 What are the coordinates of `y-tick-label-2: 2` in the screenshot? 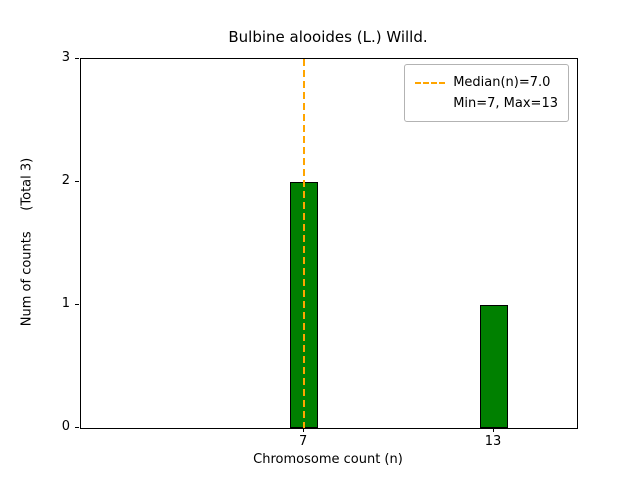 It's located at (65, 180).